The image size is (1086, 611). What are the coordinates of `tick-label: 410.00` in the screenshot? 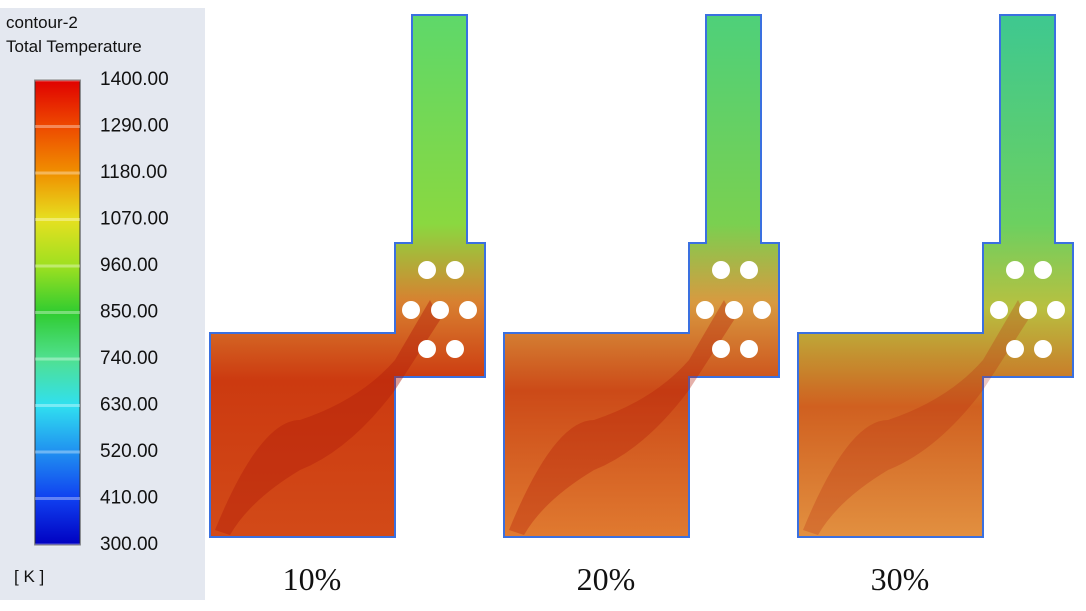 It's located at (129, 498).